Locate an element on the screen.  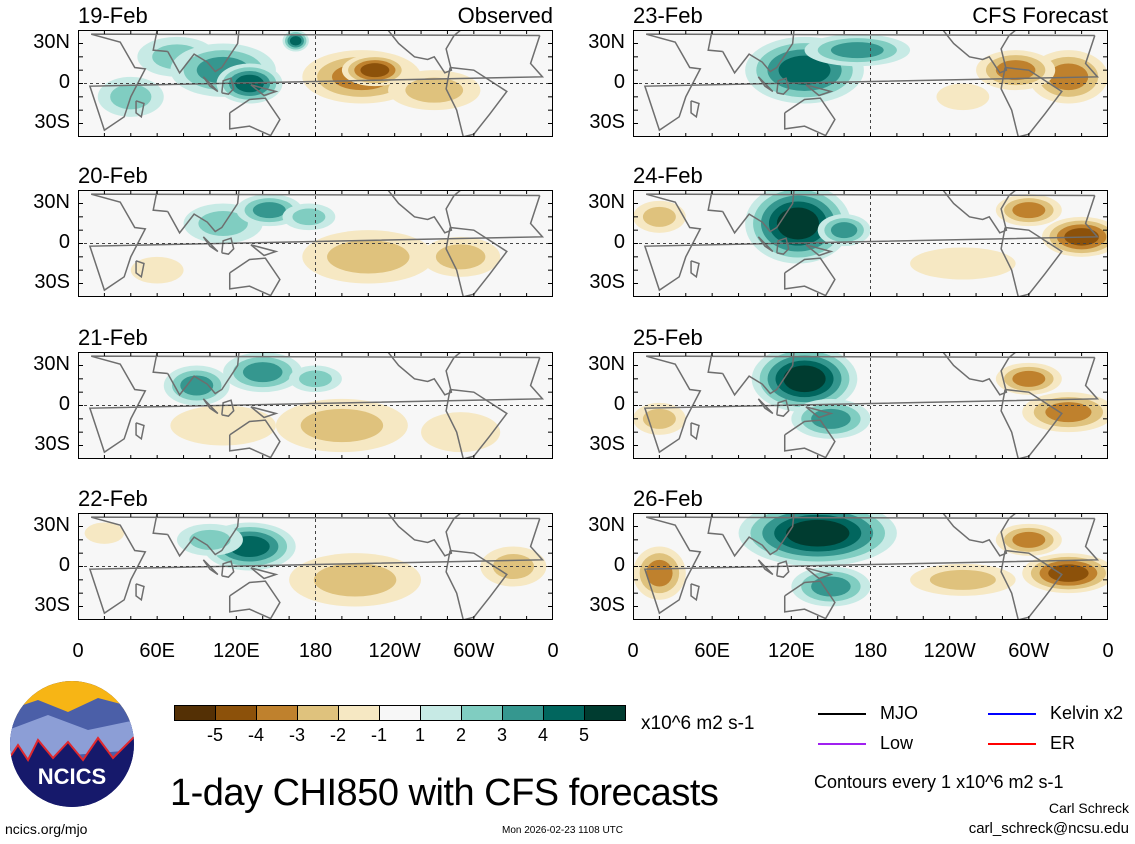
contours-note: Contours every 1 x10^6 m2 s-1 is located at coordinates (939, 782).